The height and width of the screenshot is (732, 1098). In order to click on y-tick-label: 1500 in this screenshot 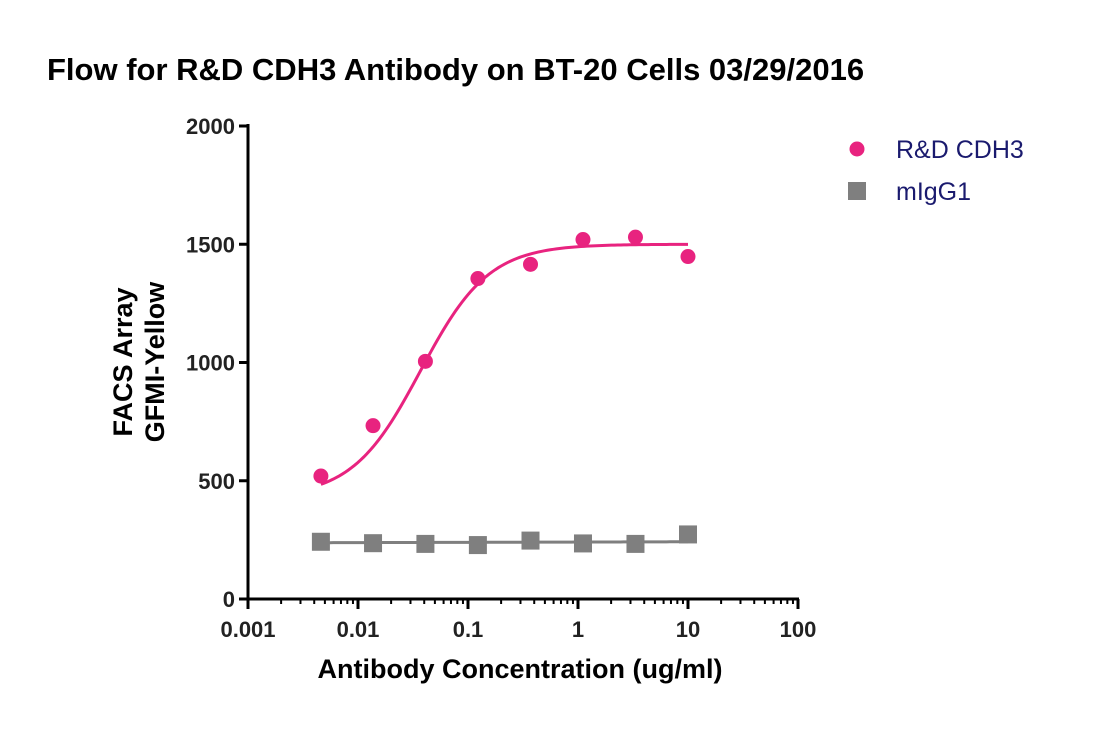, I will do `click(210, 244)`.